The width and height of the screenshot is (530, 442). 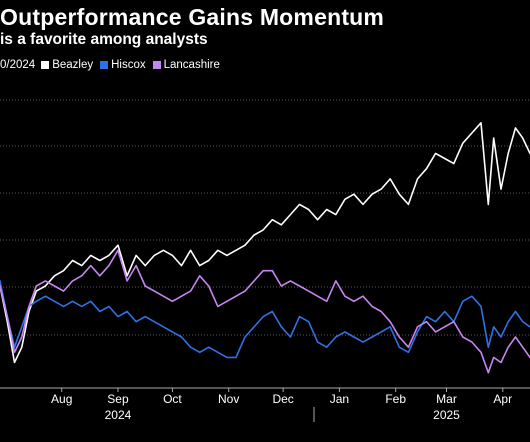 What do you see at coordinates (18, 65) in the screenshot?
I see `legend-date-fragment: 0/2024` at bounding box center [18, 65].